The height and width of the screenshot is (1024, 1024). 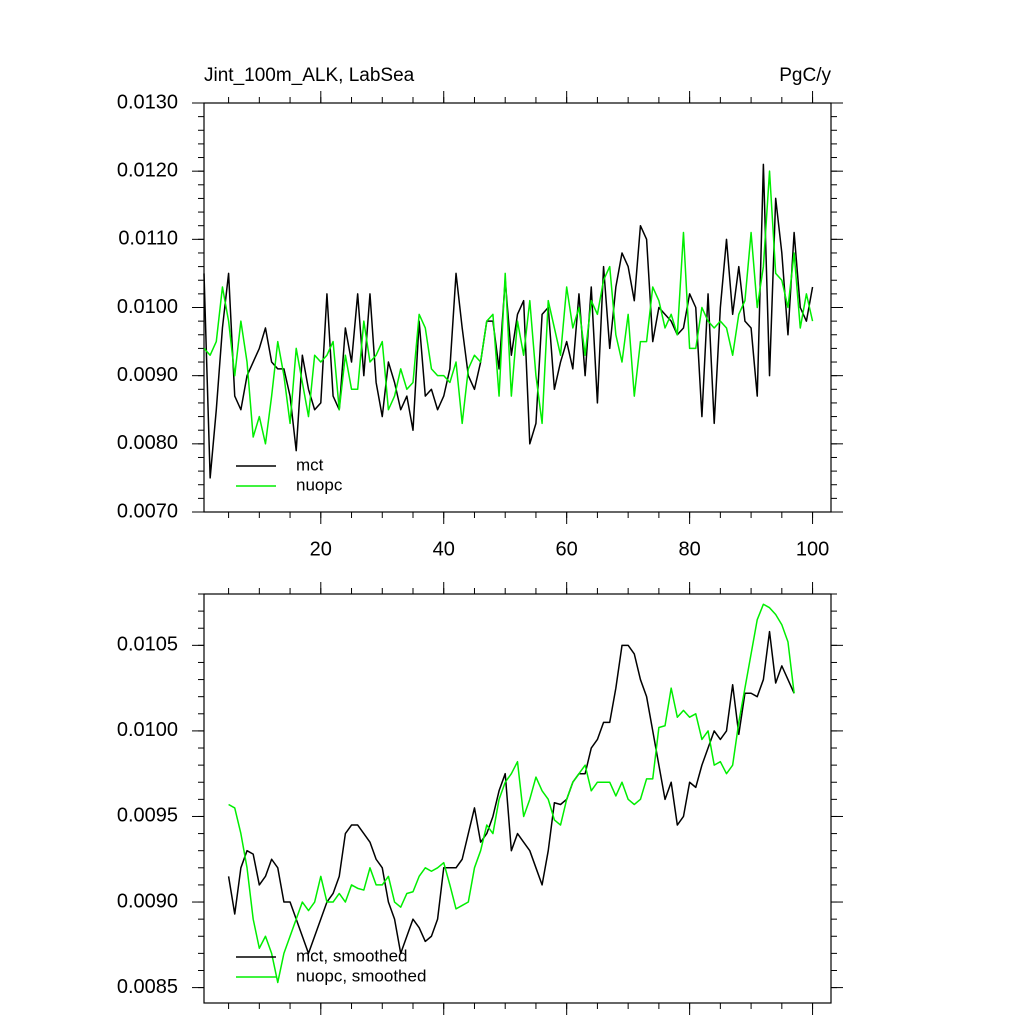 What do you see at coordinates (444, 549) in the screenshot?
I see `x-tick-label: 40` at bounding box center [444, 549].